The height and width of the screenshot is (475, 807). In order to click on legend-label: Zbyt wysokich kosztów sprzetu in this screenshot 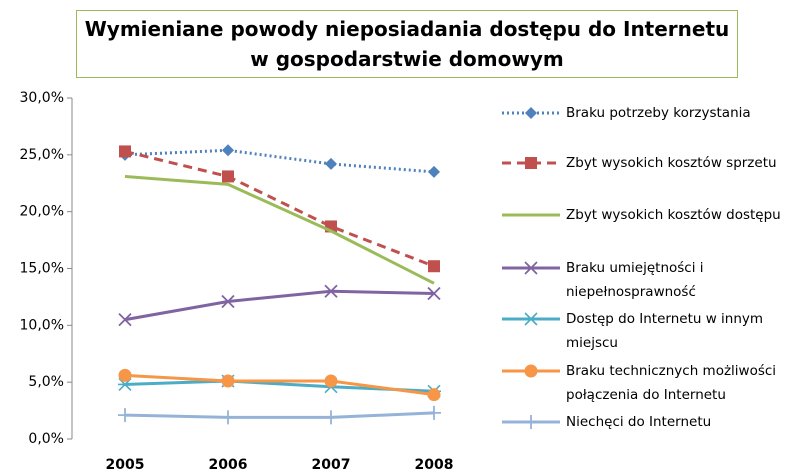, I will do `click(671, 163)`.